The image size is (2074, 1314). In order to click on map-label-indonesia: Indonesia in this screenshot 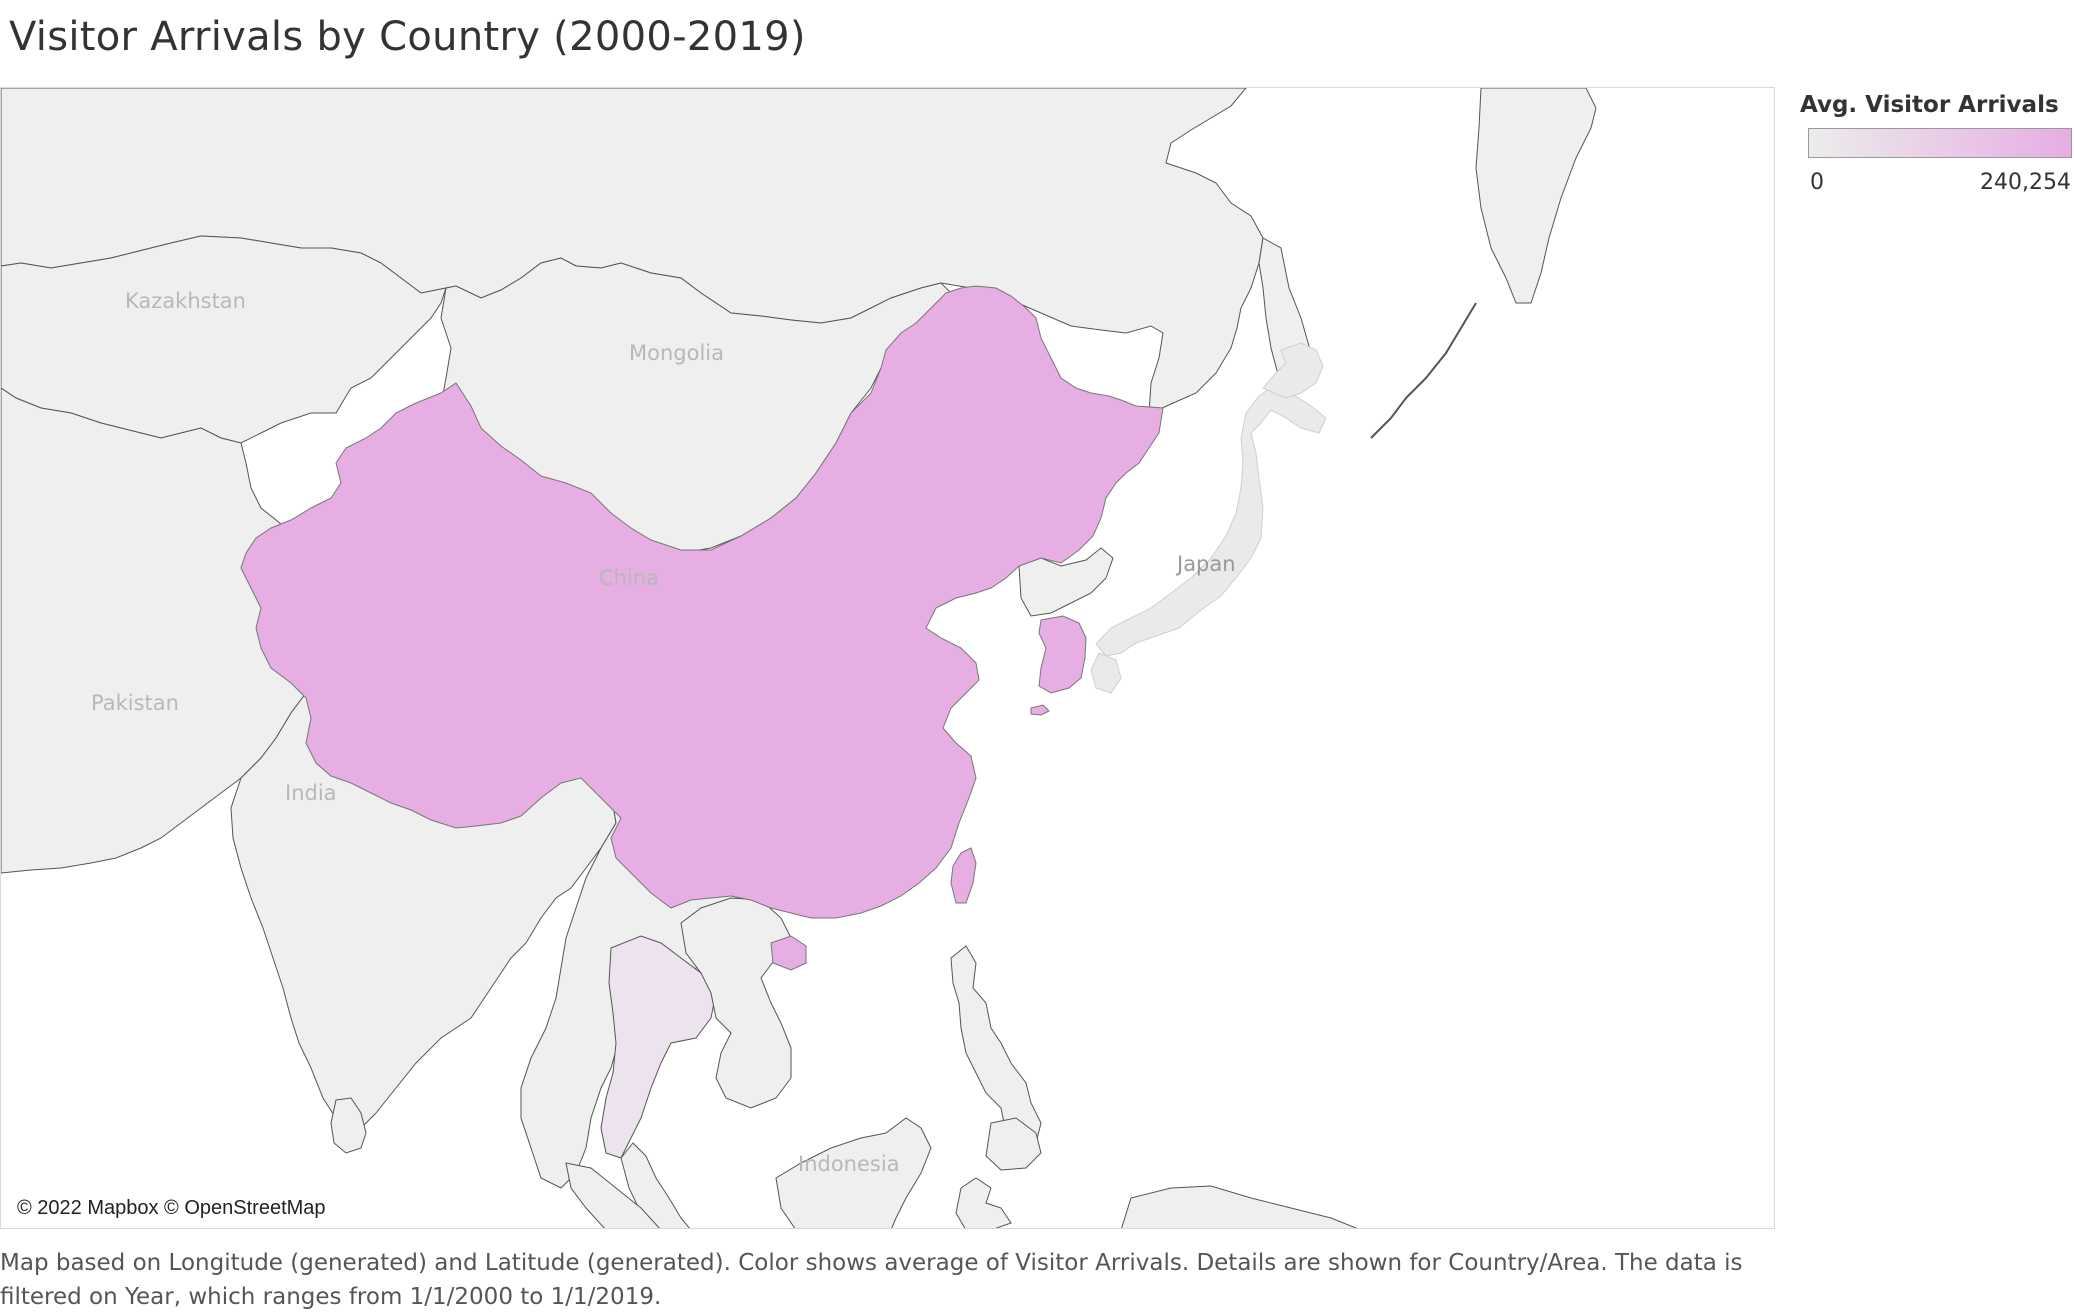, I will do `click(849, 1164)`.